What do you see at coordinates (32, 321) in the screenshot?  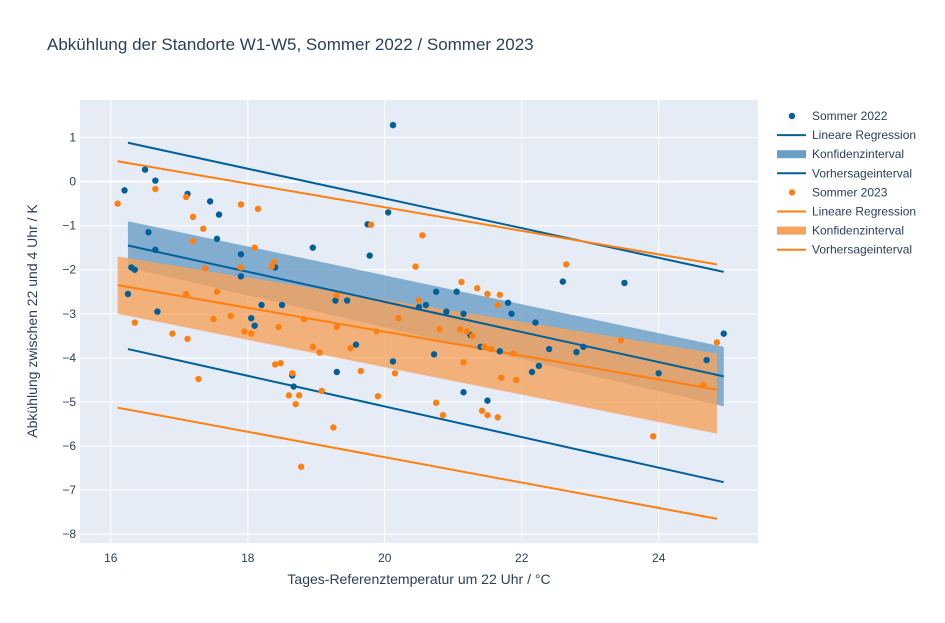 I see `y-axis-label: Abkühlung zwischen 22 und 4 Uhr / K` at bounding box center [32, 321].